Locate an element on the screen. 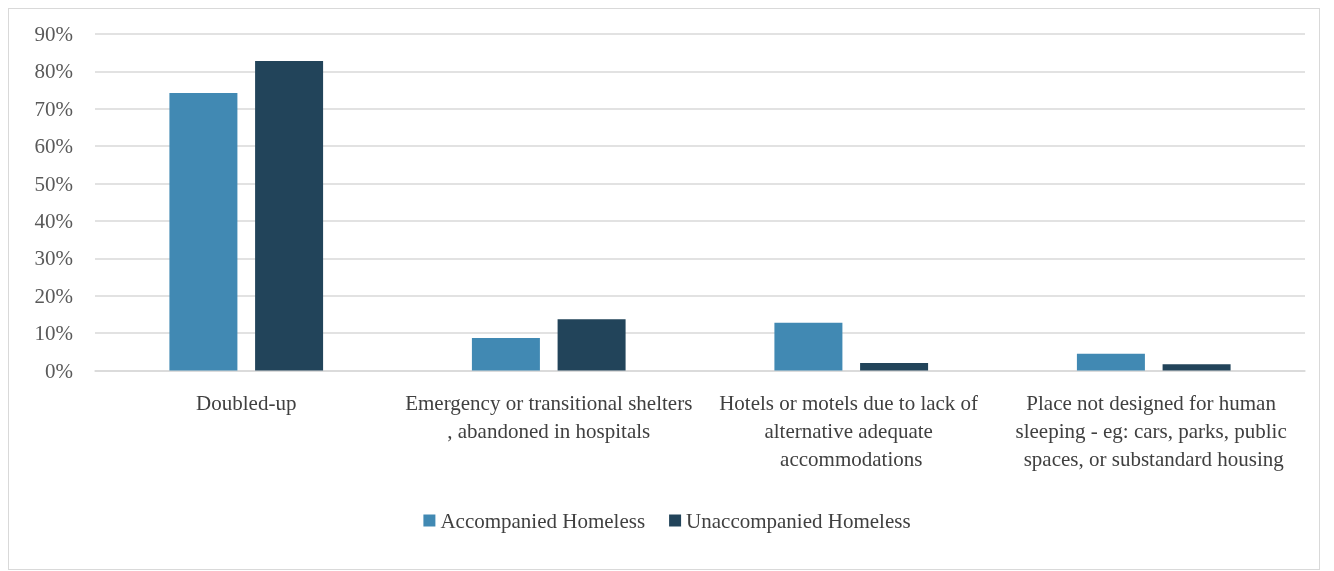  y-tick-label: 20% is located at coordinates (53, 295).